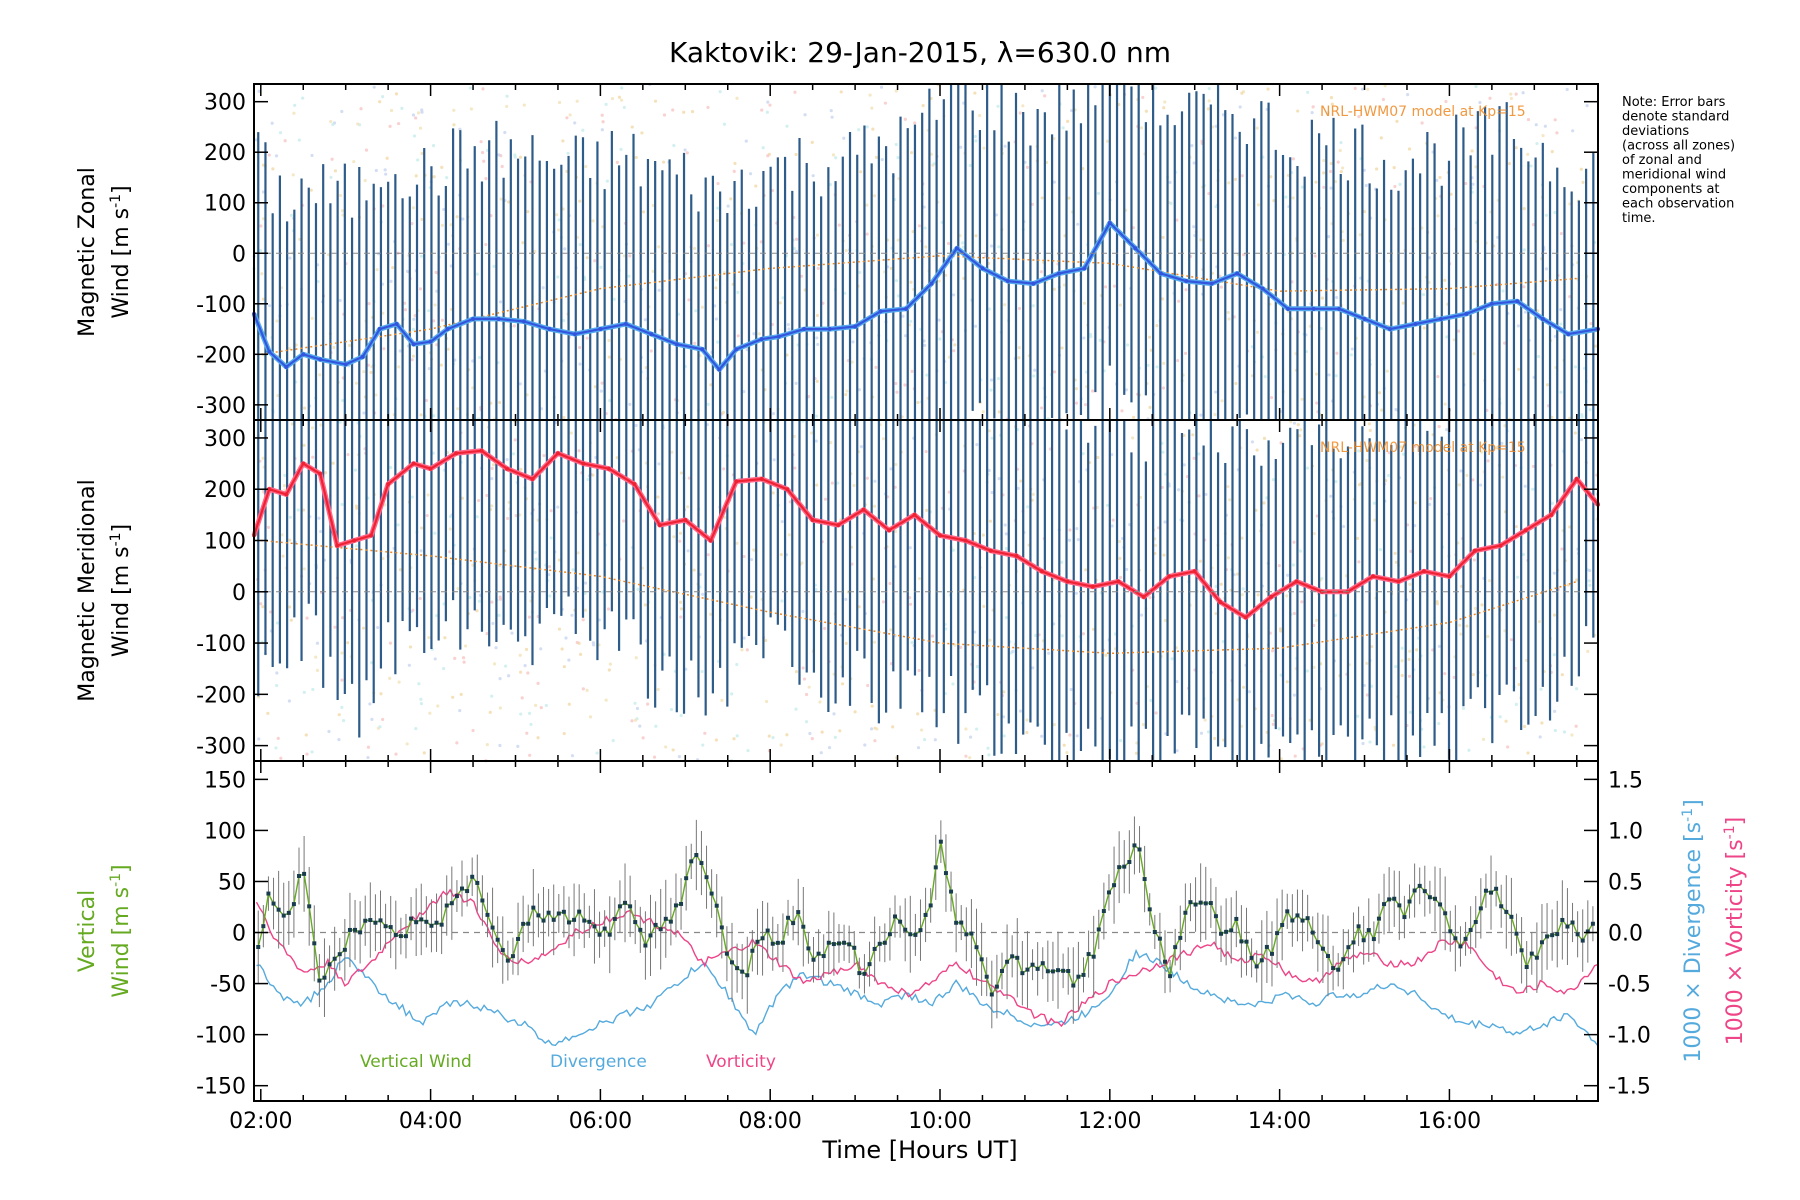 The height and width of the screenshot is (1200, 1800). I want to click on y-axis-label: Magnetic Meridional, so click(87, 590).